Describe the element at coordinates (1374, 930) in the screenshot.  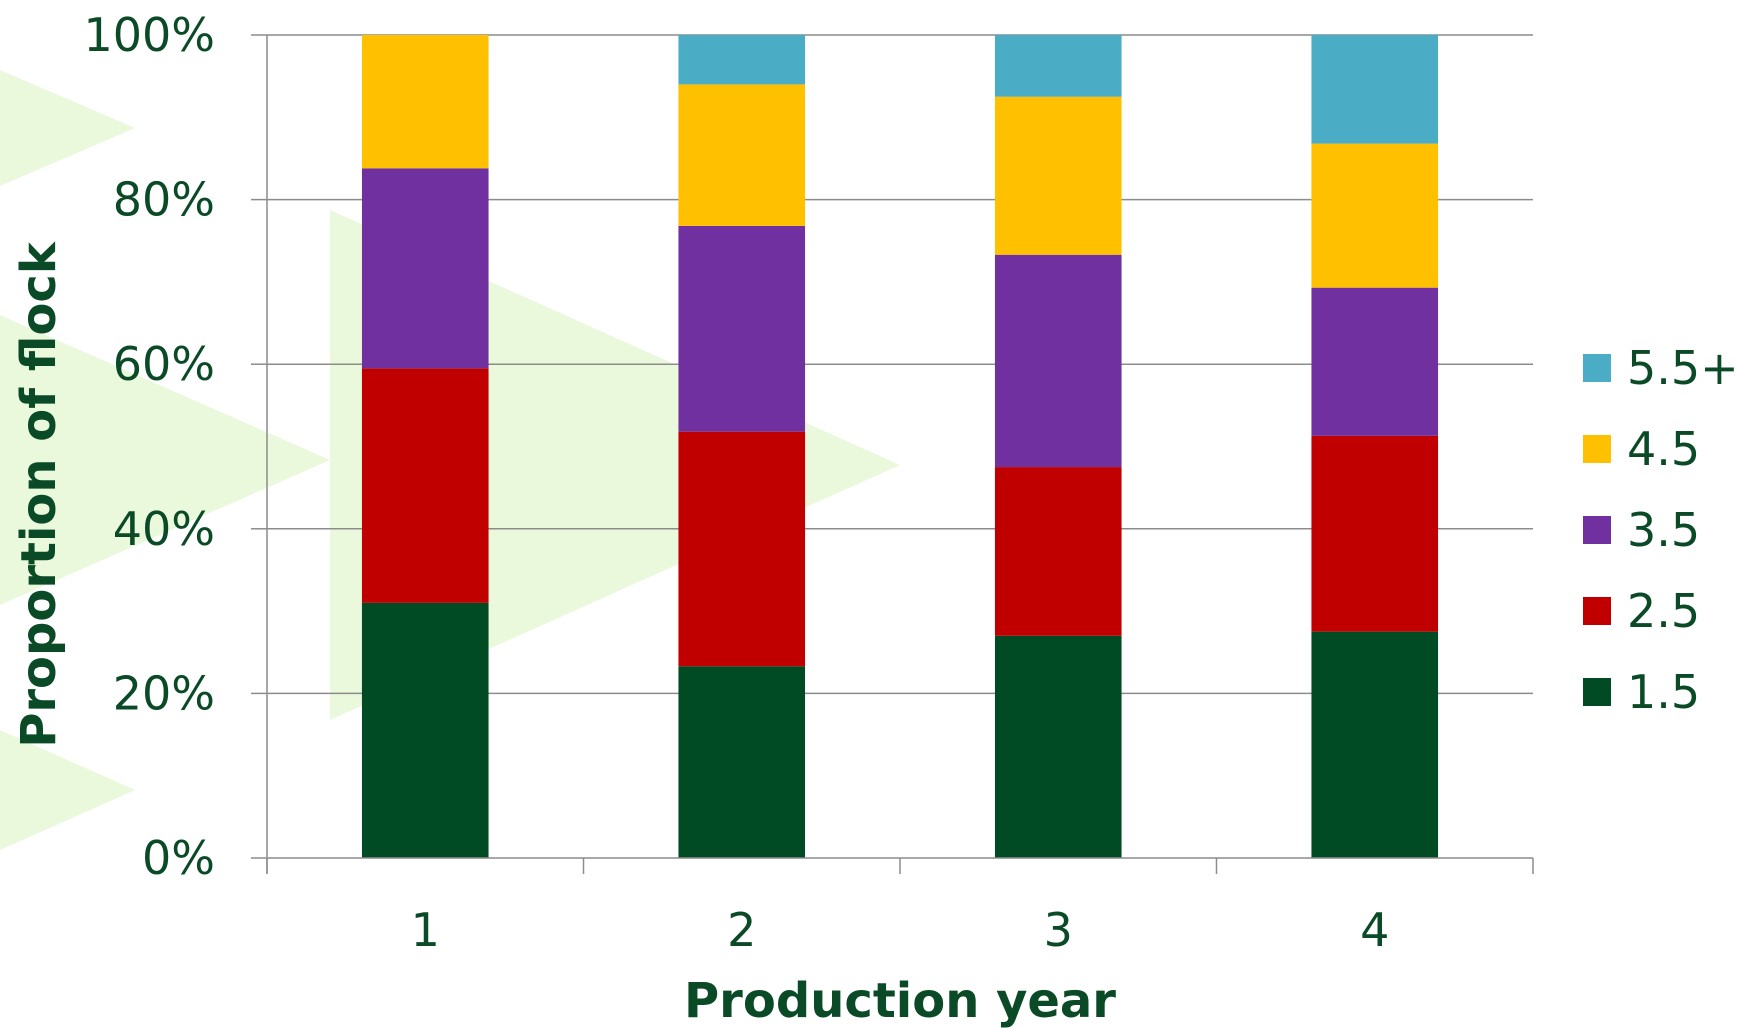
I see `x-tick-label: 4` at that location.